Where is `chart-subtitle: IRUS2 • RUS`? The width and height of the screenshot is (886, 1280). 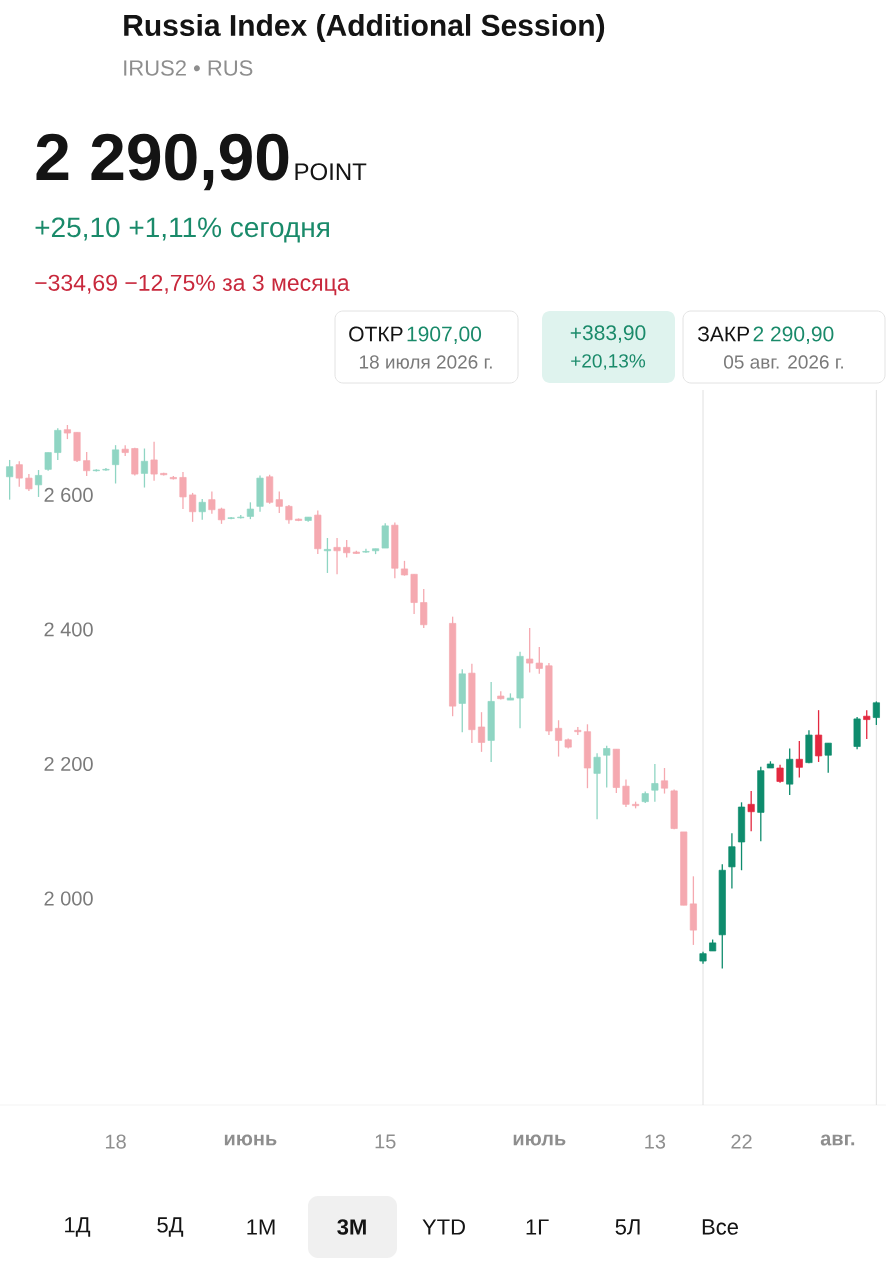
chart-subtitle: IRUS2 • RUS is located at coordinates (188, 68).